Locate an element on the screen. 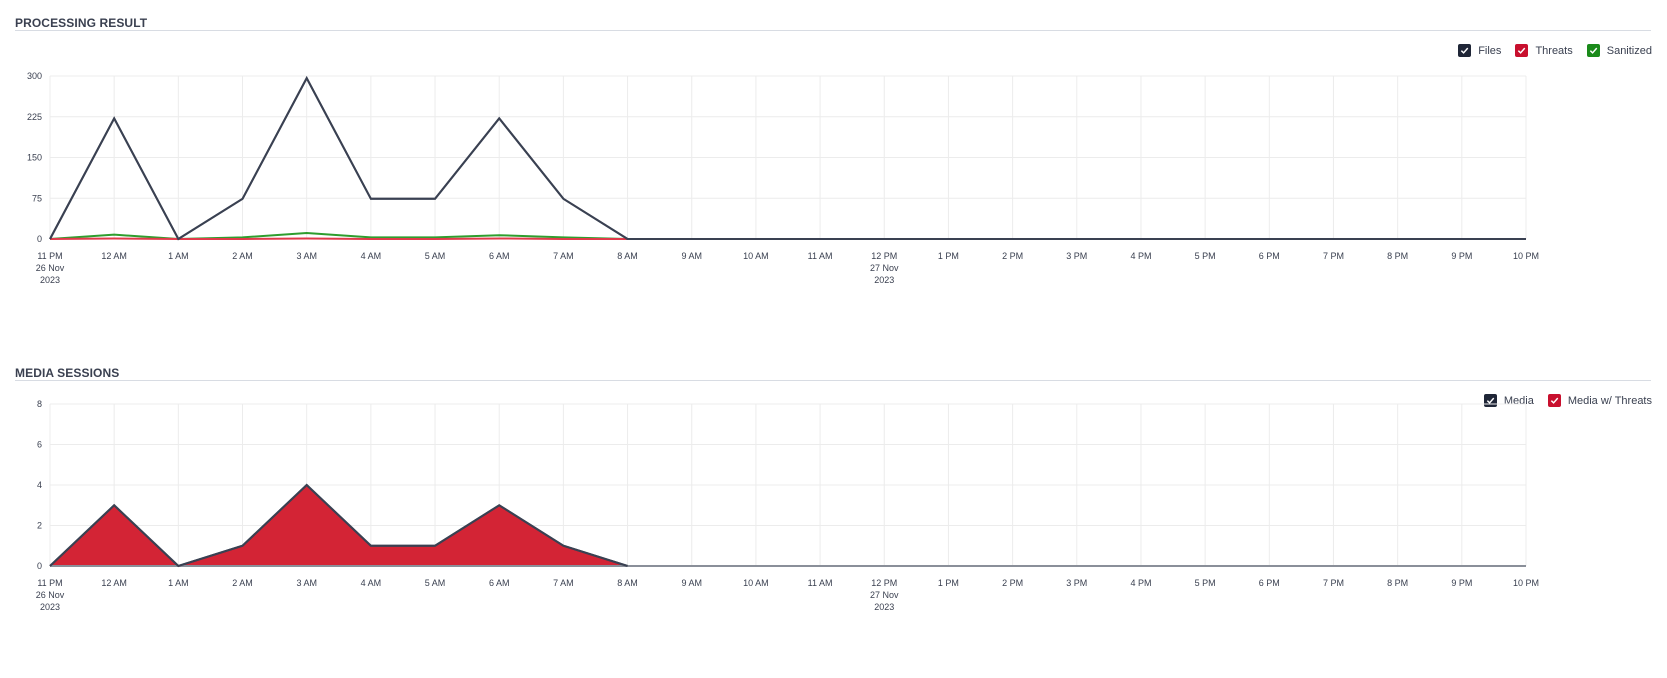 The image size is (1667, 678). legend-label: Sanitized is located at coordinates (1629, 50).